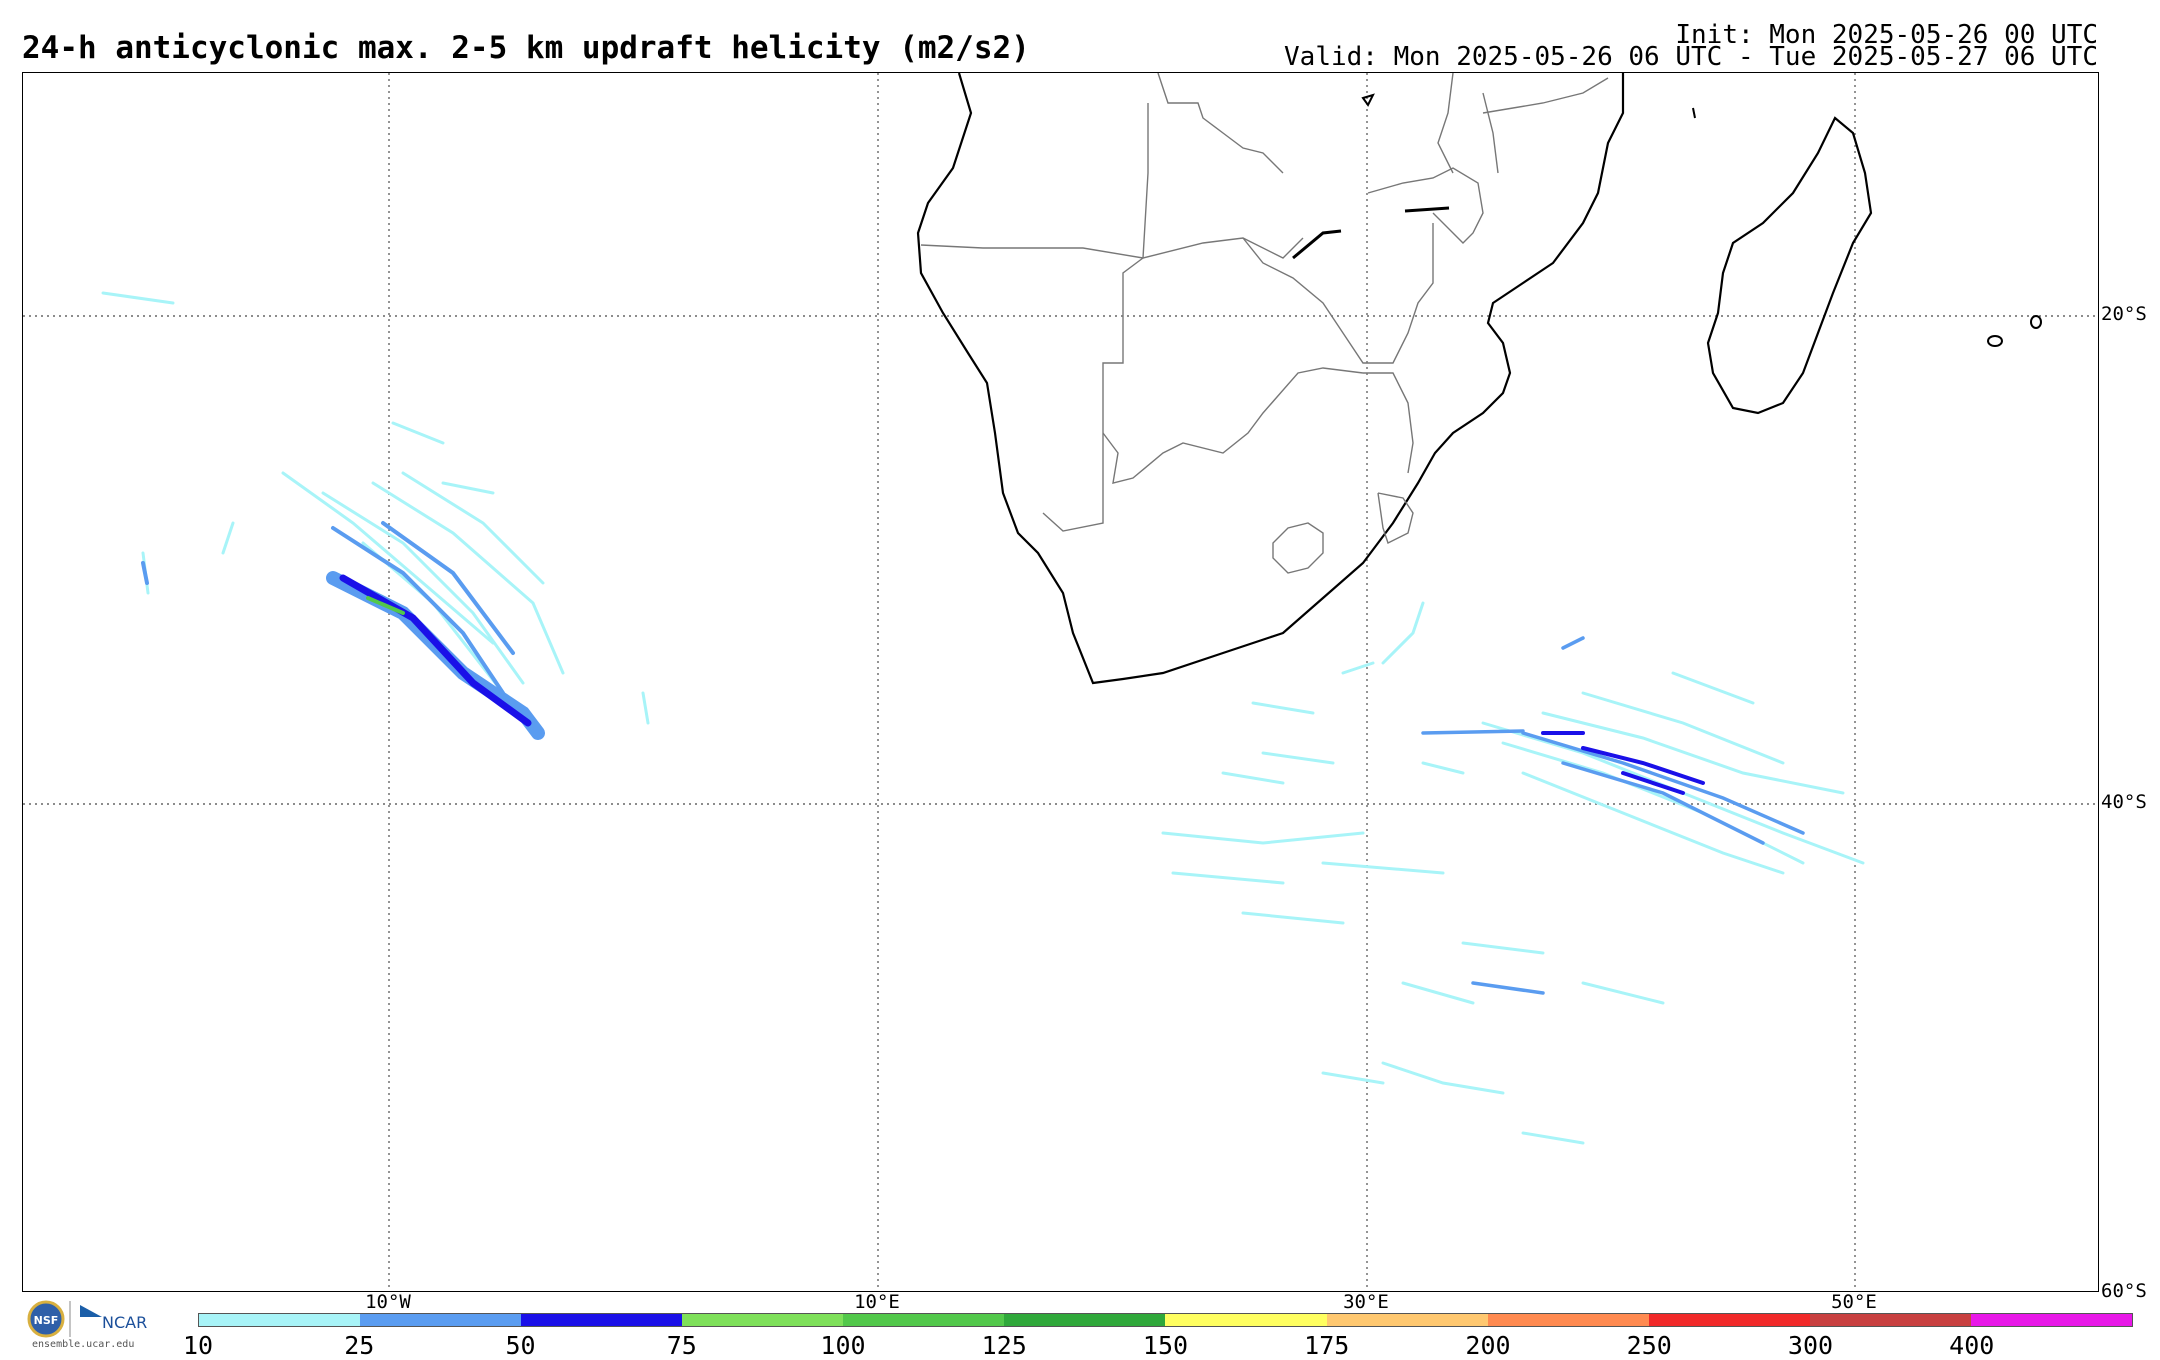 Image resolution: width=2160 pixels, height=1360 pixels. I want to click on ncar-mark-icon, so click(91, 1311).